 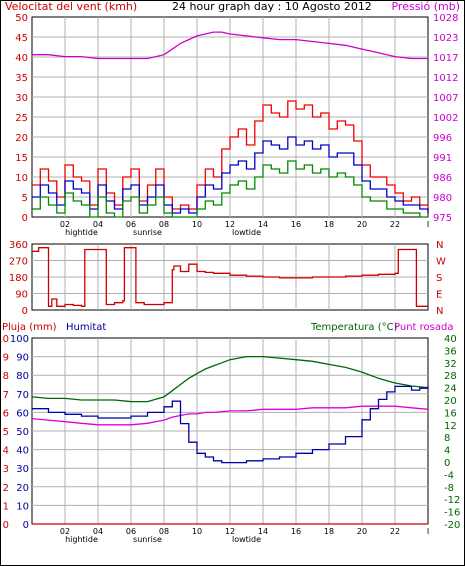 What do you see at coordinates (22, 395) in the screenshot?
I see `y-tick-label: 70` at bounding box center [22, 395].